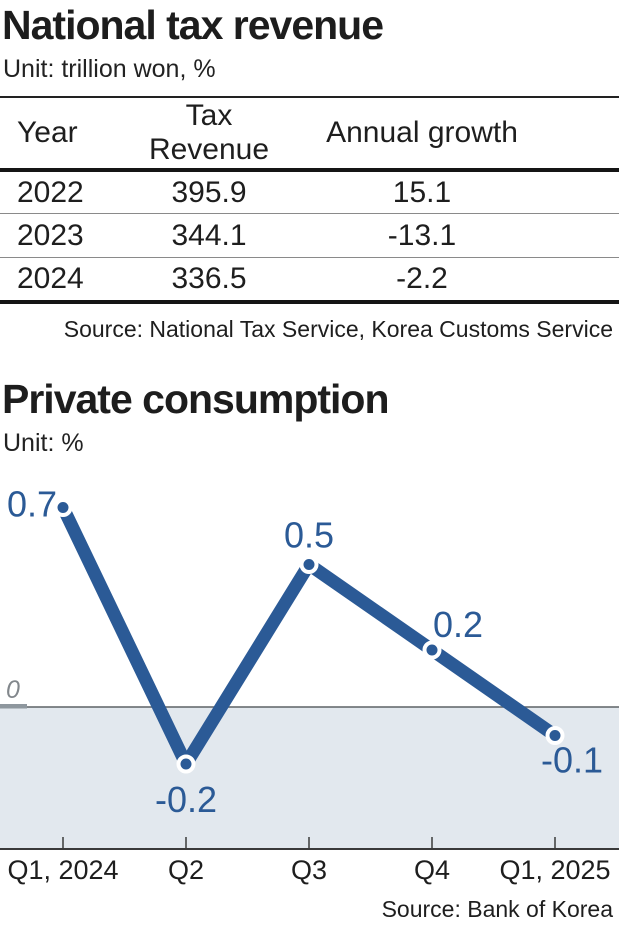  Describe the element at coordinates (497, 909) in the screenshot. I see `private-consumption-source: Source: Bank of Korea` at that location.